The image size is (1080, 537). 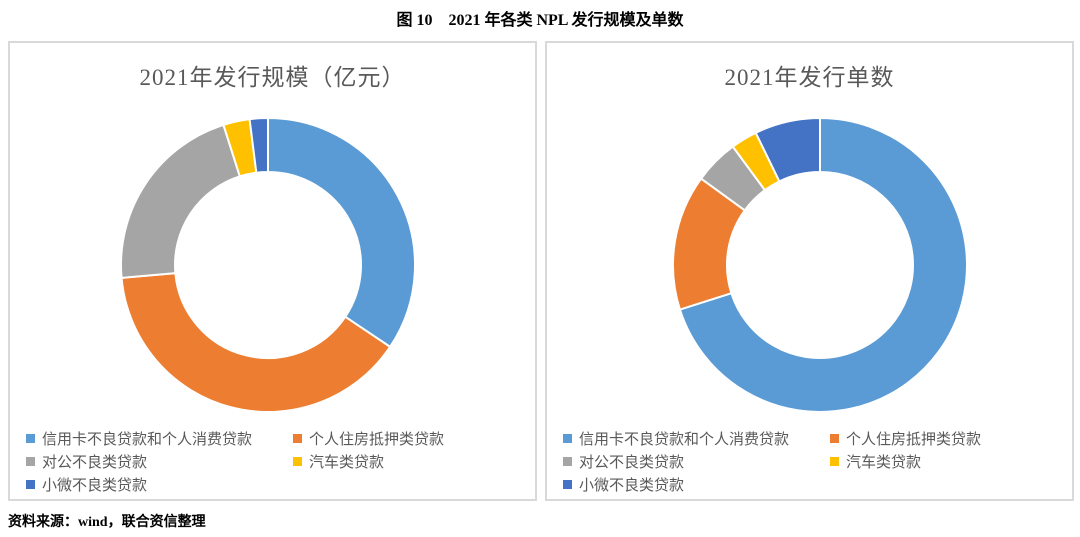 What do you see at coordinates (809, 77) in the screenshot?
I see `chart-title: 2021年发行单数` at bounding box center [809, 77].